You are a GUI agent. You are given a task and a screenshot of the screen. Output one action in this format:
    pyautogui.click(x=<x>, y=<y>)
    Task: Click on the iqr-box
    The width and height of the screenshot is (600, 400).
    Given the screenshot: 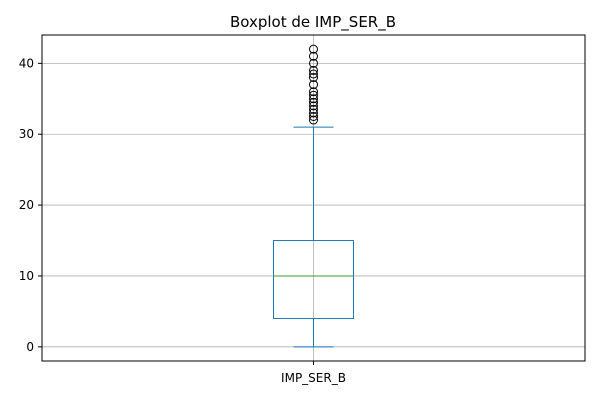 What is the action you would take?
    pyautogui.click(x=313, y=279)
    